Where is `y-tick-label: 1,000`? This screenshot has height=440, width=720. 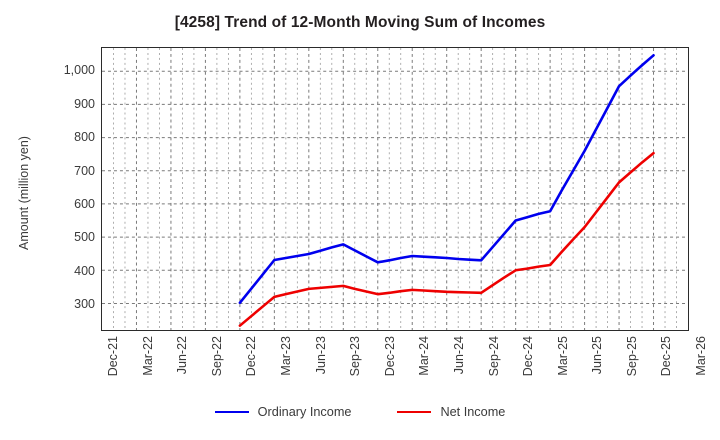 y-tick-label: 1,000 is located at coordinates (79, 70).